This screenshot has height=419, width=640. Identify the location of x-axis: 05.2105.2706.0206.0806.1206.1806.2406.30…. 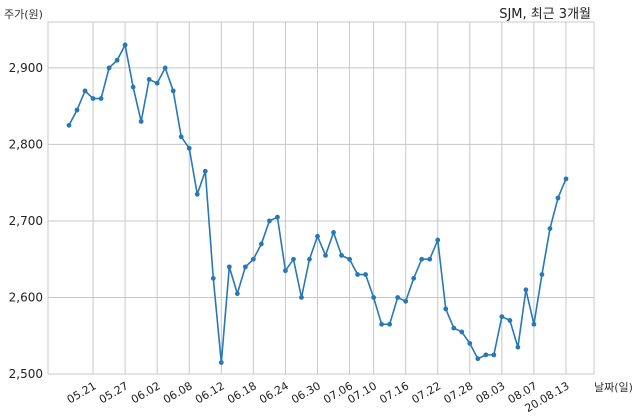
(318, 397).